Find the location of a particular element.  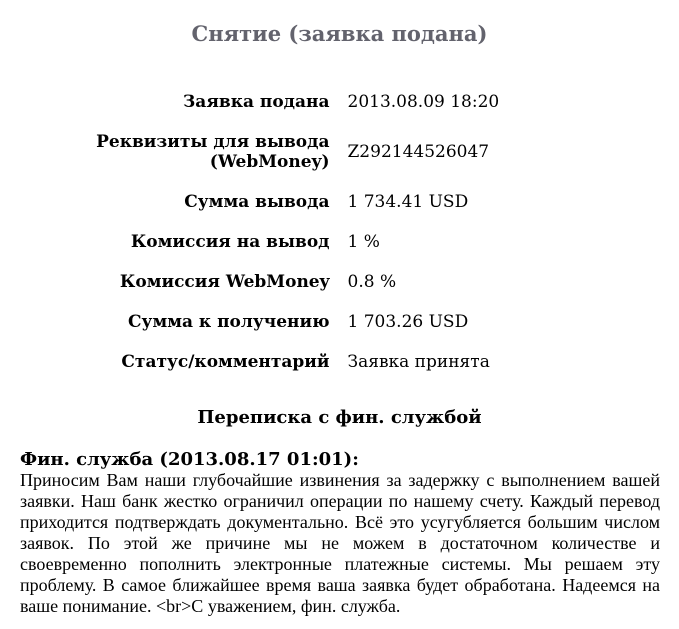

row-label-request-submitted: Заявка подана is located at coordinates (170, 102).